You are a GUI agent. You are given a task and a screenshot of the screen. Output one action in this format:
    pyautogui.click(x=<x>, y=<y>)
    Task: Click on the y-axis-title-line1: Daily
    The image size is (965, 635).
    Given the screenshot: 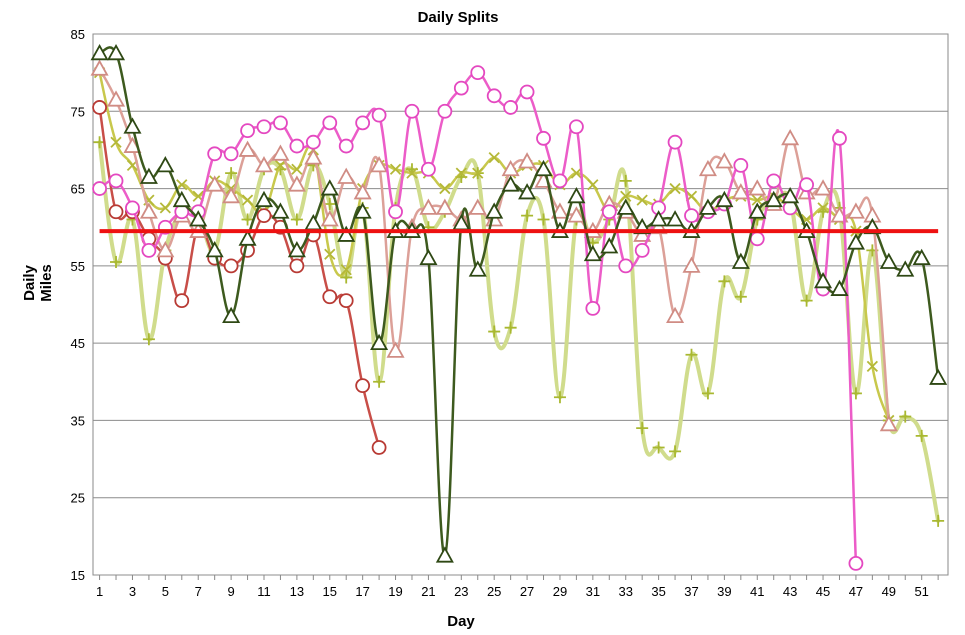 What is the action you would take?
    pyautogui.click(x=29, y=282)
    